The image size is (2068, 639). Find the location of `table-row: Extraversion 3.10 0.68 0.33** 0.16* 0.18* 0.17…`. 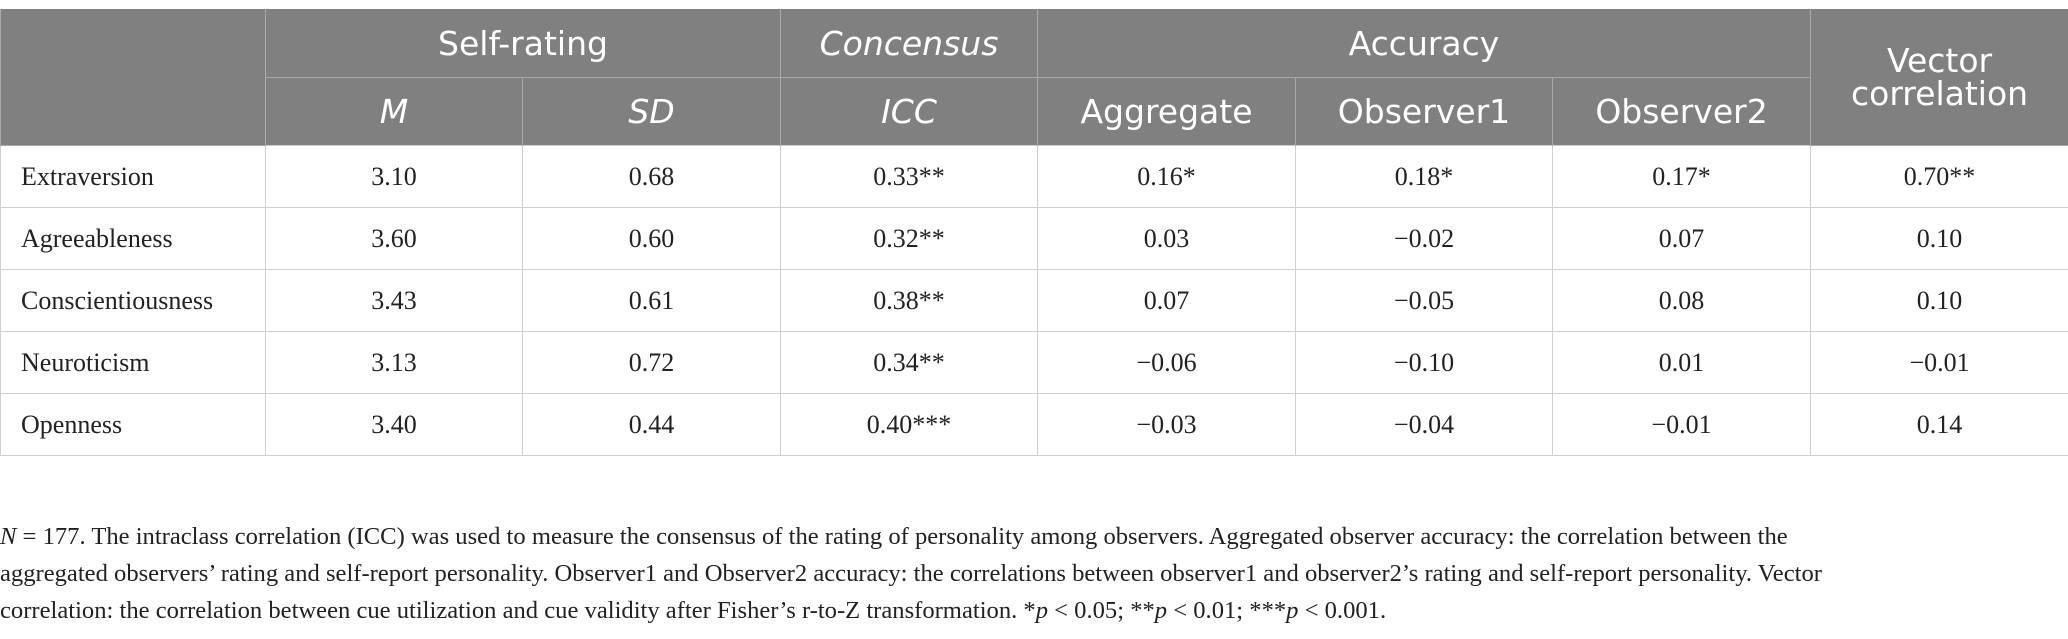

table-row: Extraversion 3.10 0.68 0.33** 0.16* 0.18* 0.17… is located at coordinates (1034, 176).